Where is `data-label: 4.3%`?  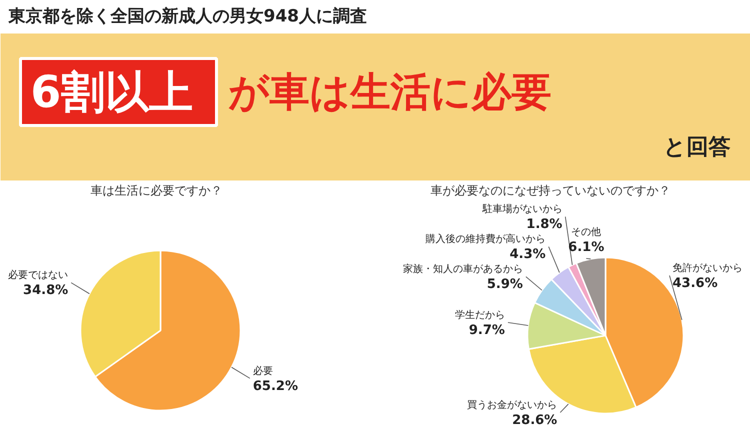 data-label: 4.3% is located at coordinates (528, 254).